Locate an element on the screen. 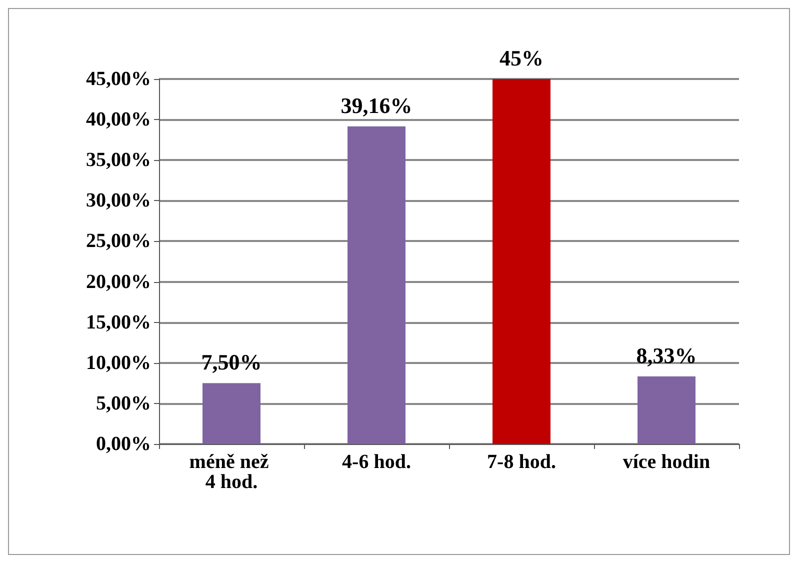 Image resolution: width=797 pixels, height=562 pixels. data-label: 8,33% is located at coordinates (666, 355).